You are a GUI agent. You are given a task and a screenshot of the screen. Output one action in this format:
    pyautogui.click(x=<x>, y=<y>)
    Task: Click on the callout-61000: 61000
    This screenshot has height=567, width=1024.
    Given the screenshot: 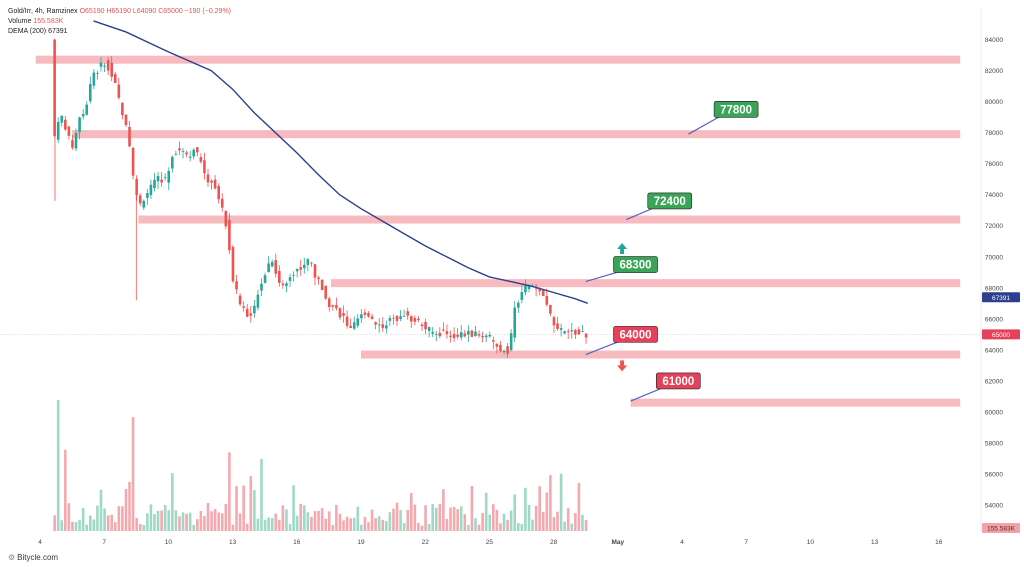 What is the action you would take?
    pyautogui.click(x=665, y=387)
    